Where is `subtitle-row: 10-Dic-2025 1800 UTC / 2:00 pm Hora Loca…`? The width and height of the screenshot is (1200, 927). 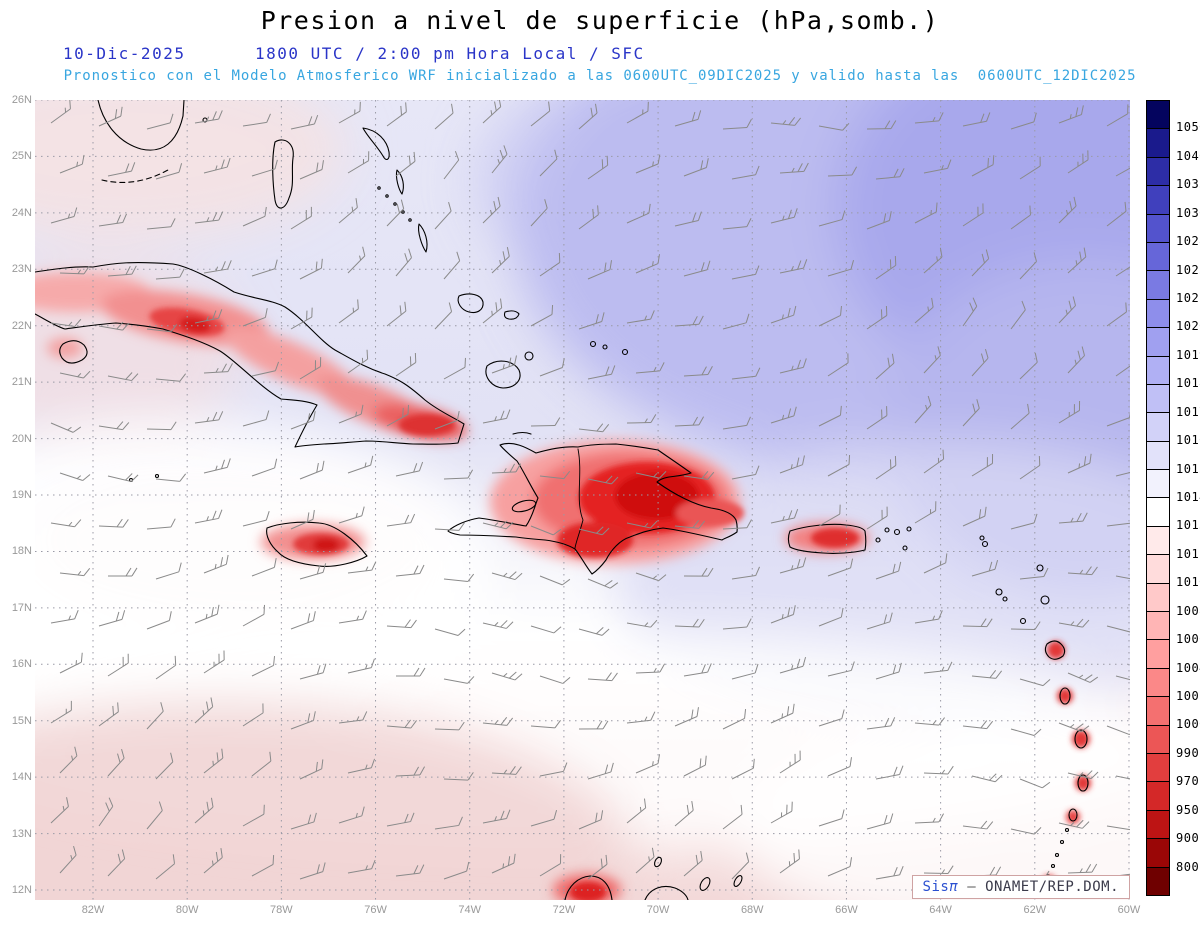
subtitle-row: 10-Dic-2025 1800 UTC / 2:00 pm Hora Loca… is located at coordinates (600, 54).